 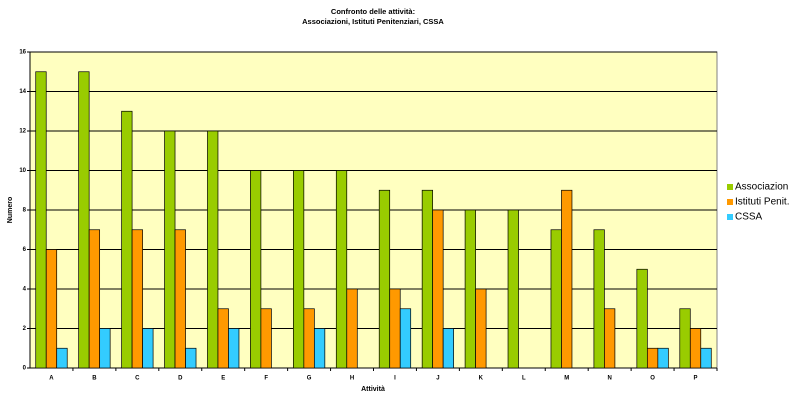 I want to click on y-tick-label: 6, so click(x=25, y=250).